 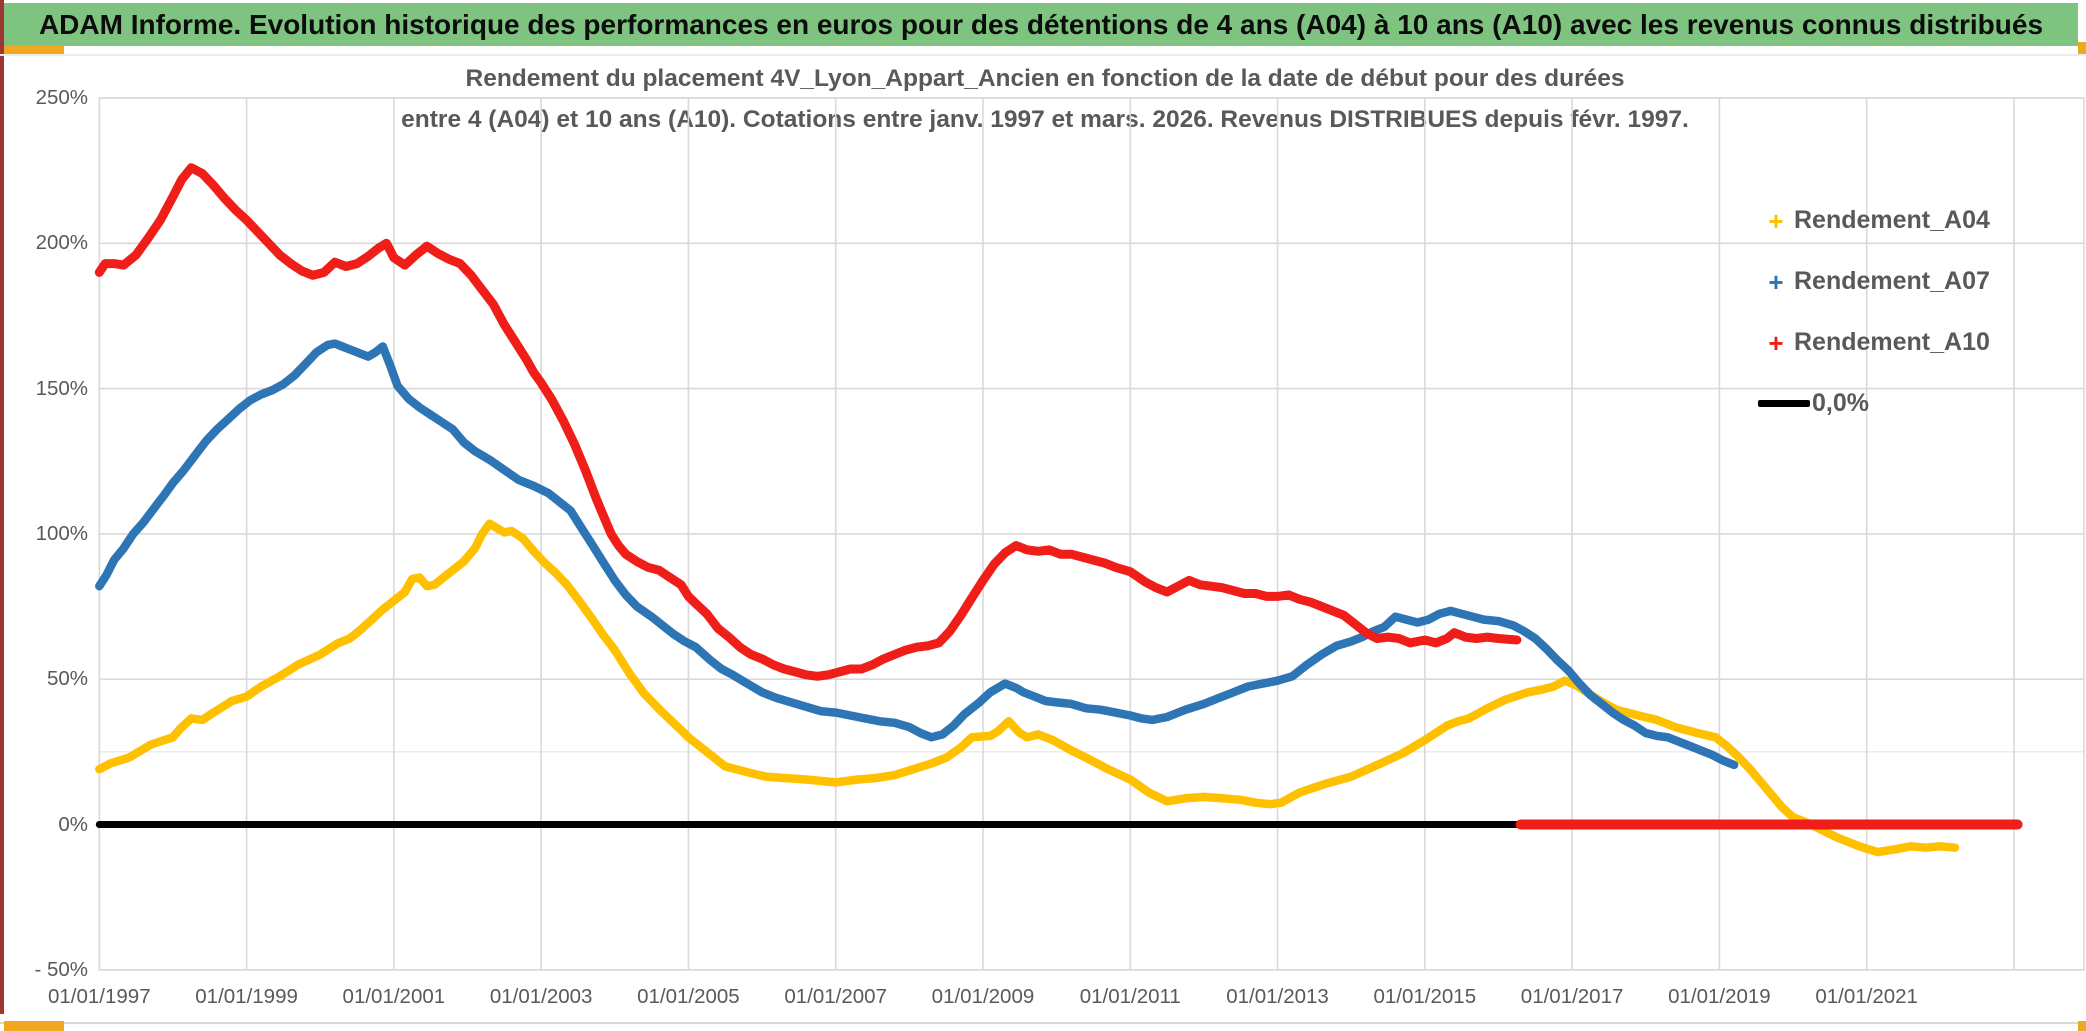 I want to click on x-axis-tick-label: 01/01/1999, so click(x=246, y=996).